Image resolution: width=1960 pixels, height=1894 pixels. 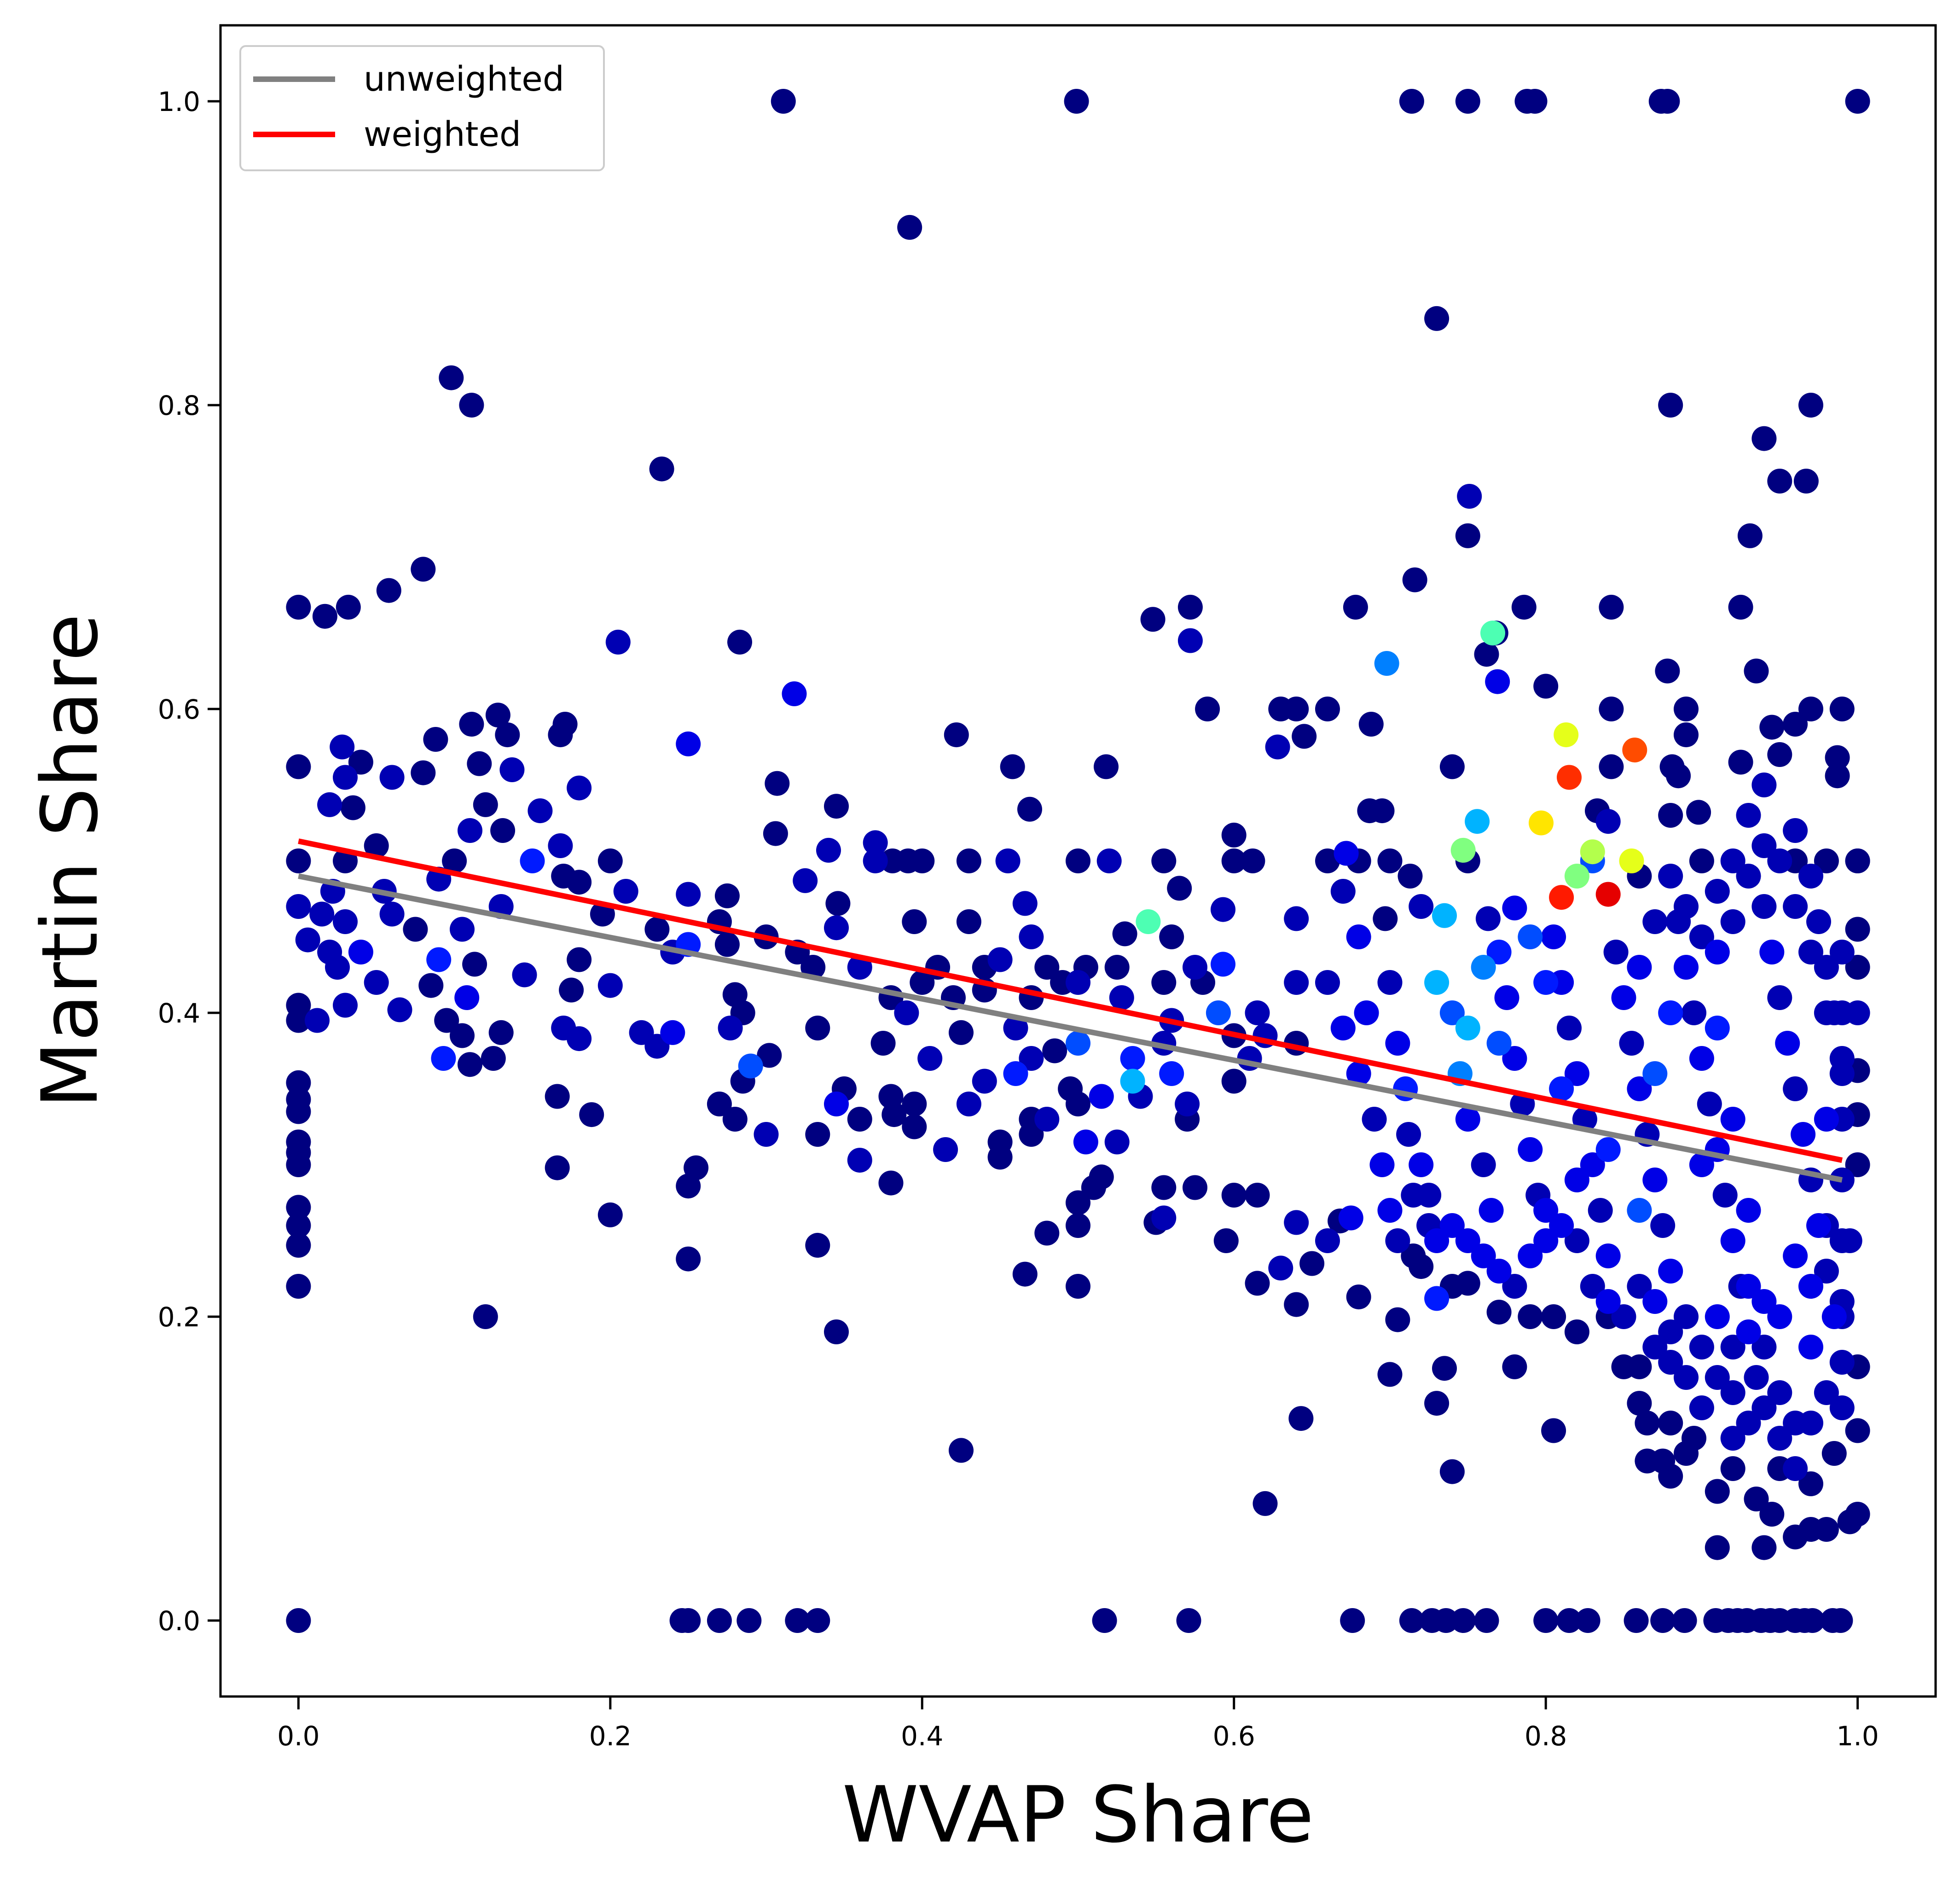 What do you see at coordinates (179, 405) in the screenshot?
I see `y-tick-label: 0.8` at bounding box center [179, 405].